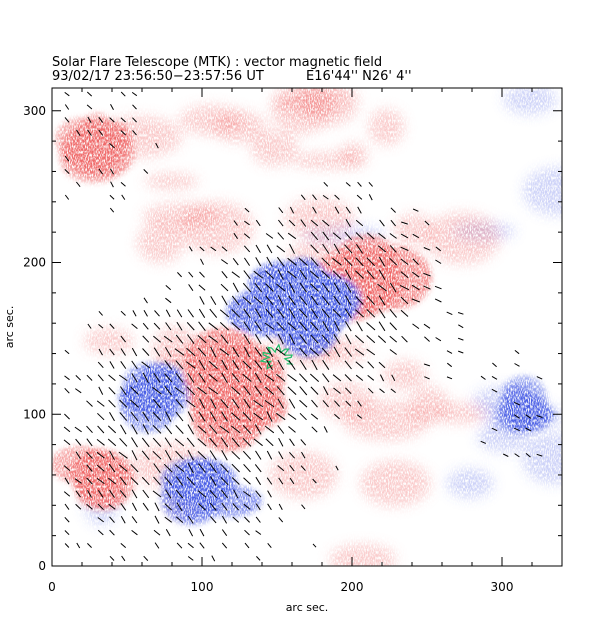 Image resolution: width=612 pixels, height=617 pixels. I want to click on contour-line, so click(276, 356).